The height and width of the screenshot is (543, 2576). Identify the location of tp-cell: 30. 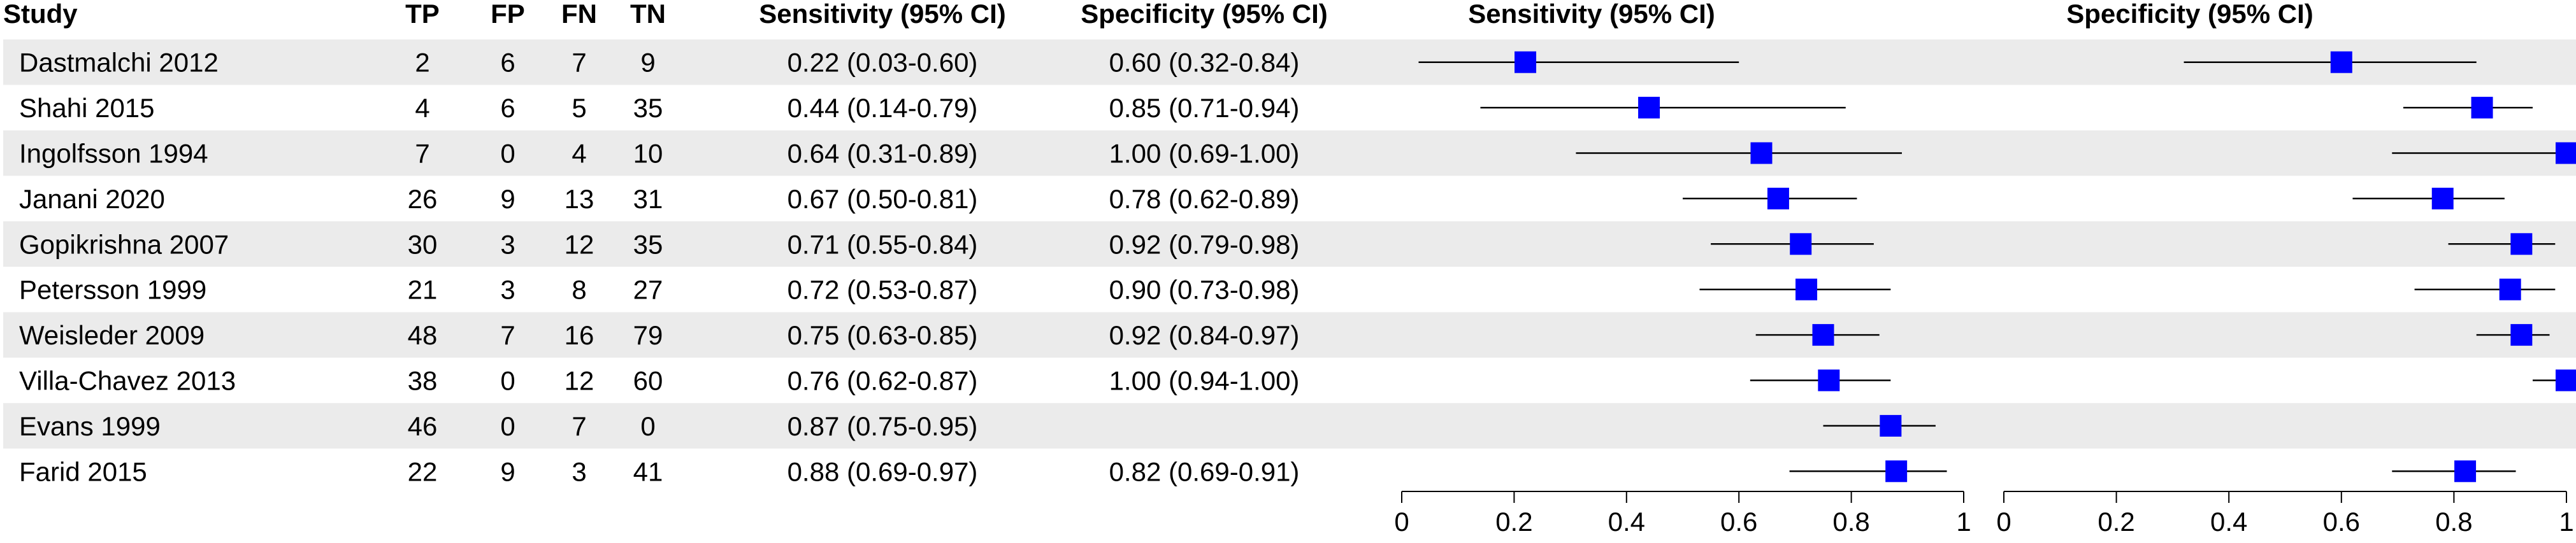
(423, 244).